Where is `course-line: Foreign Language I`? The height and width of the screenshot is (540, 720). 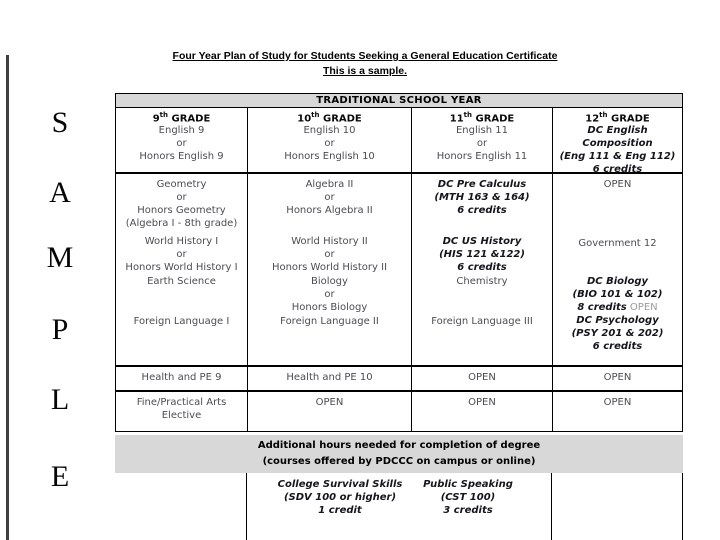 course-line: Foreign Language I is located at coordinates (181, 321).